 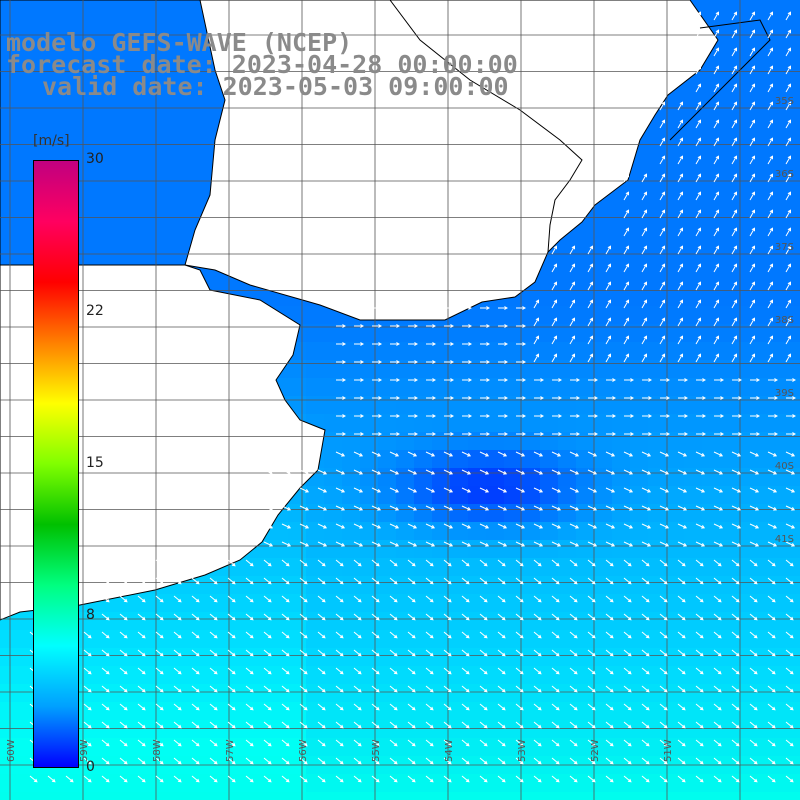 I want to click on lon-label: 59W, so click(x=84, y=750).